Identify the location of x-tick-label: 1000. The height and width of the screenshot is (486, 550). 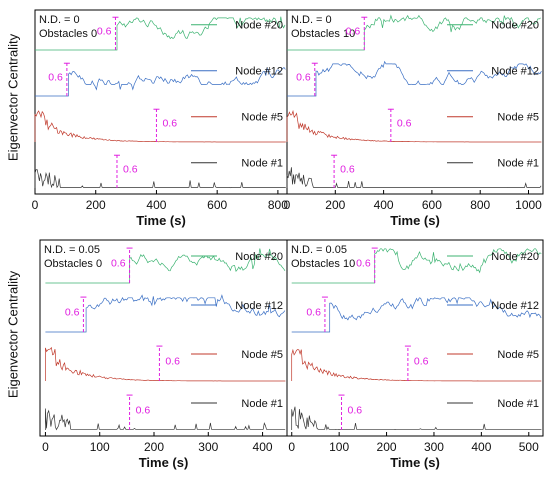
(528, 205).